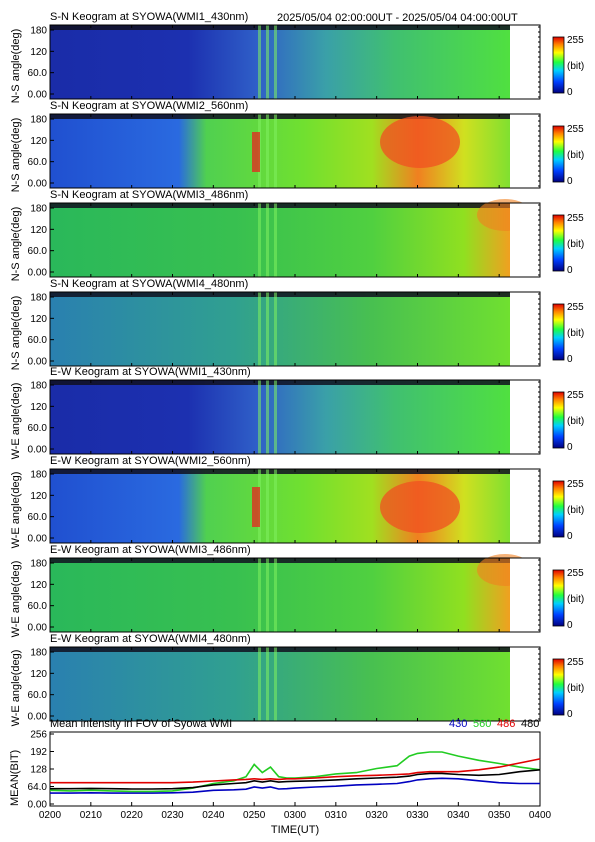 This screenshot has height=842, width=595. I want to click on line-xtick-label: 0320, so click(377, 815).